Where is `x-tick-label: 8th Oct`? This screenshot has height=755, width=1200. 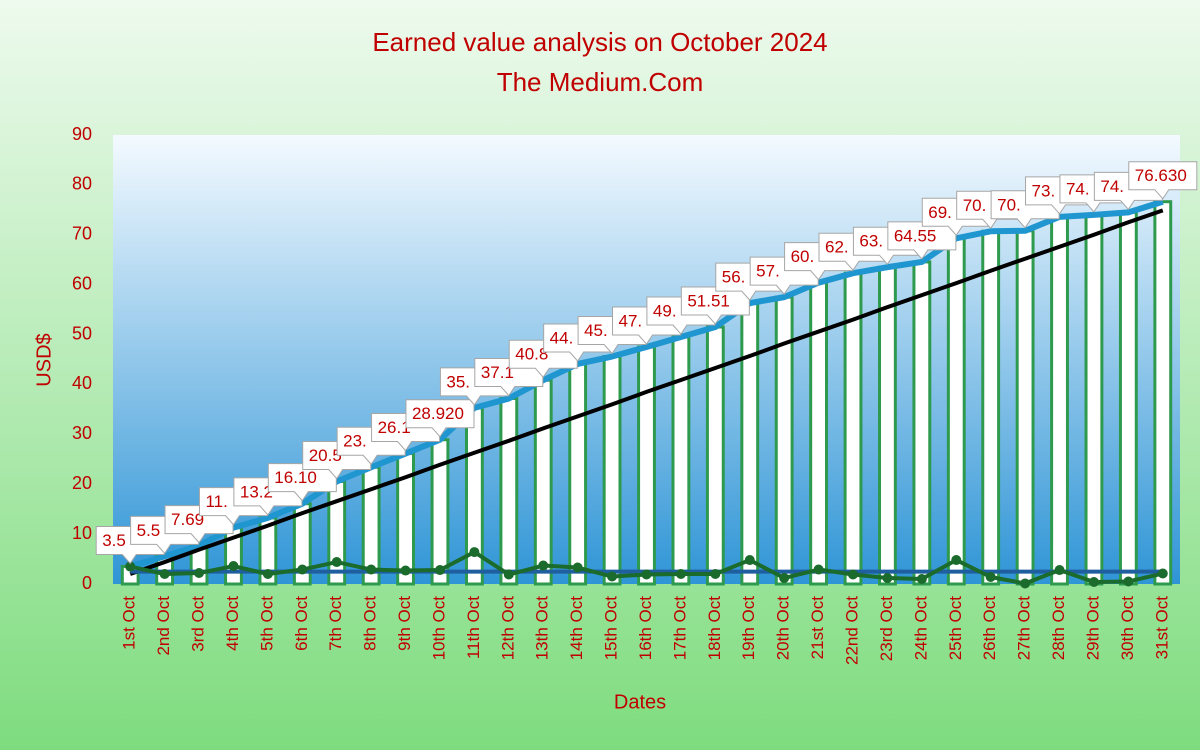
x-tick-label: 8th Oct is located at coordinates (370, 623).